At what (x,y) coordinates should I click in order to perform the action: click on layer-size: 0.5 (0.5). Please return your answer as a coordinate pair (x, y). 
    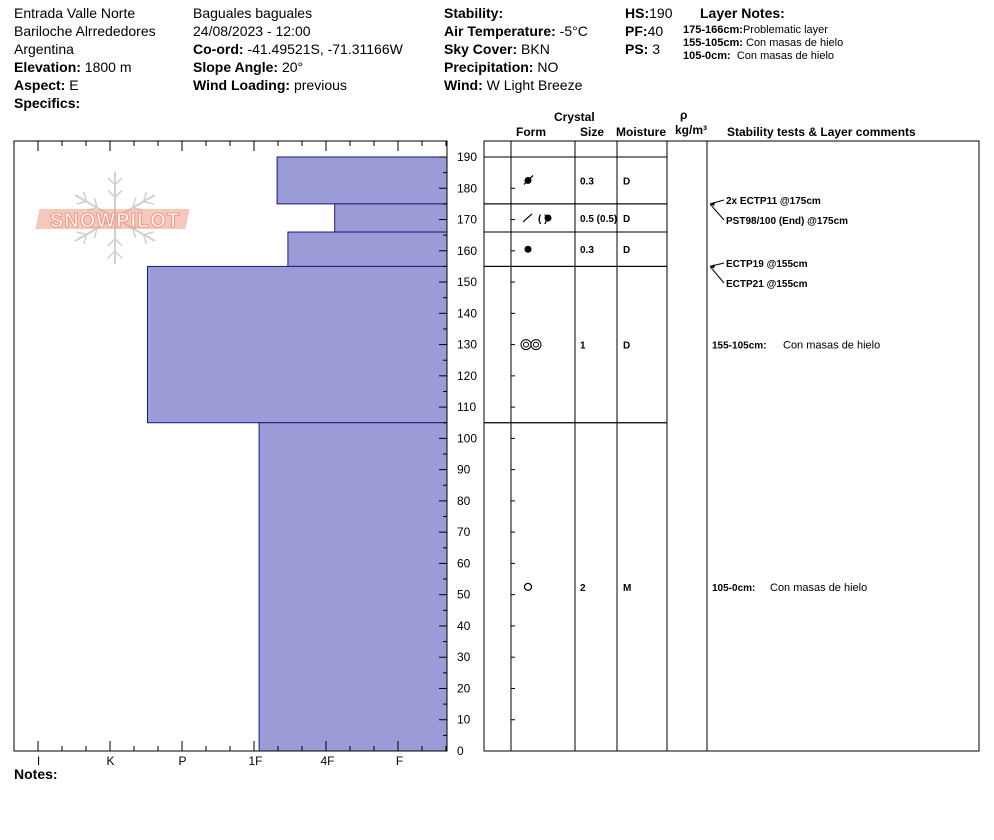
    Looking at the image, I should click on (598, 219).